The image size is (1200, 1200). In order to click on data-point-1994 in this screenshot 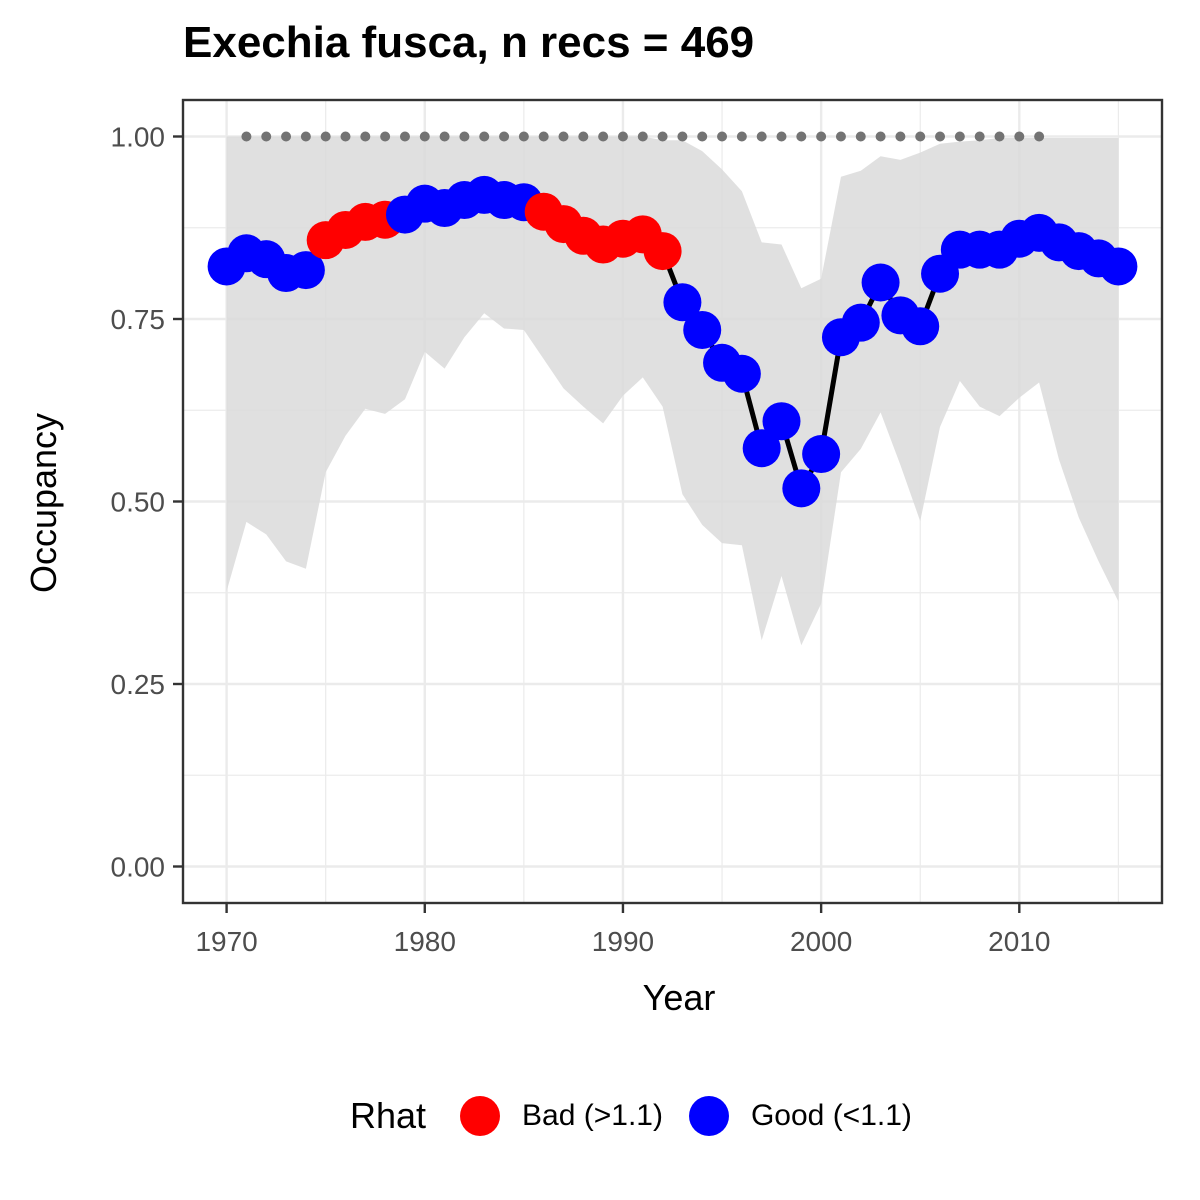, I will do `click(702, 329)`.